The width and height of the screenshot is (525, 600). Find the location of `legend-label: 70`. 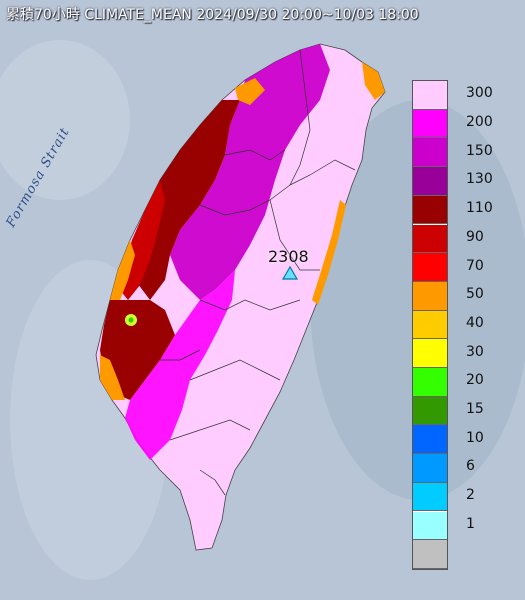

legend-label: 70 is located at coordinates (475, 265).